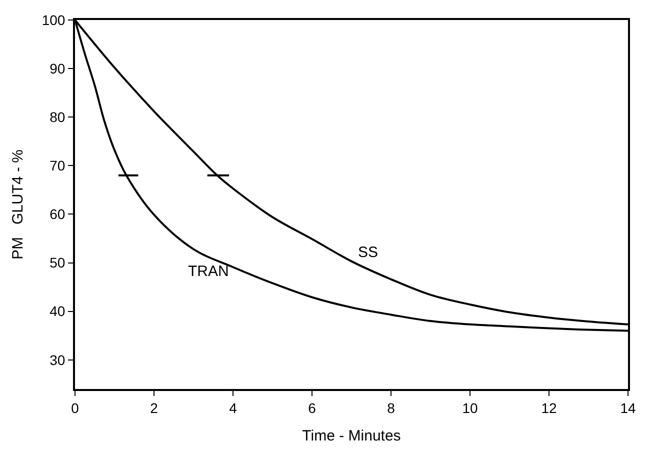 Image resolution: width=648 pixels, height=453 pixels. What do you see at coordinates (75, 408) in the screenshot?
I see `x-tick-label: 0` at bounding box center [75, 408].